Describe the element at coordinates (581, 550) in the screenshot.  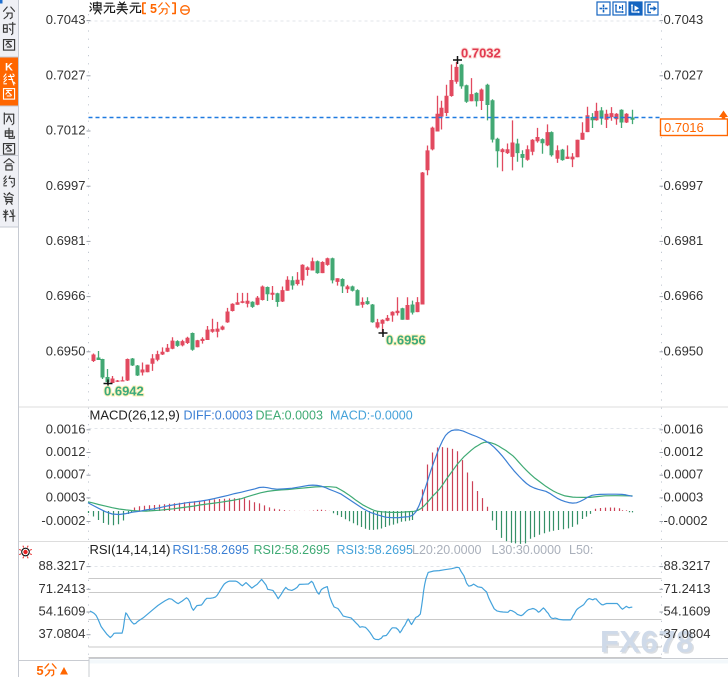
I see `svg-text: L50:` at that location.